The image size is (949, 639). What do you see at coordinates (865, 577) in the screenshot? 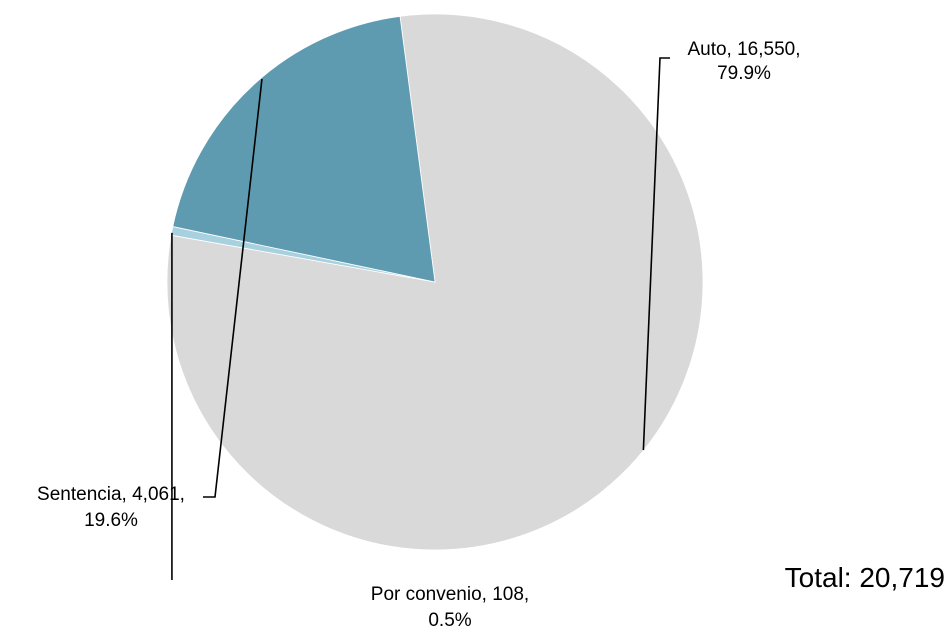
I see `total-label: Total: 20,719` at bounding box center [865, 577].